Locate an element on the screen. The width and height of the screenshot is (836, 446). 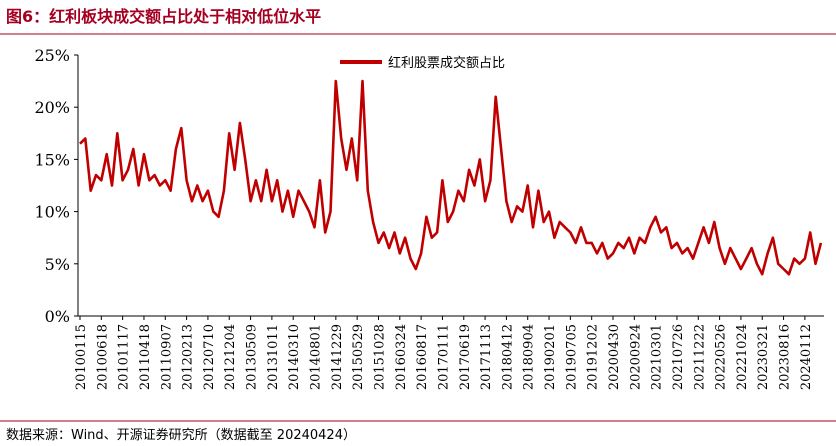
x-tick-label: 20131011 is located at coordinates (273, 357).